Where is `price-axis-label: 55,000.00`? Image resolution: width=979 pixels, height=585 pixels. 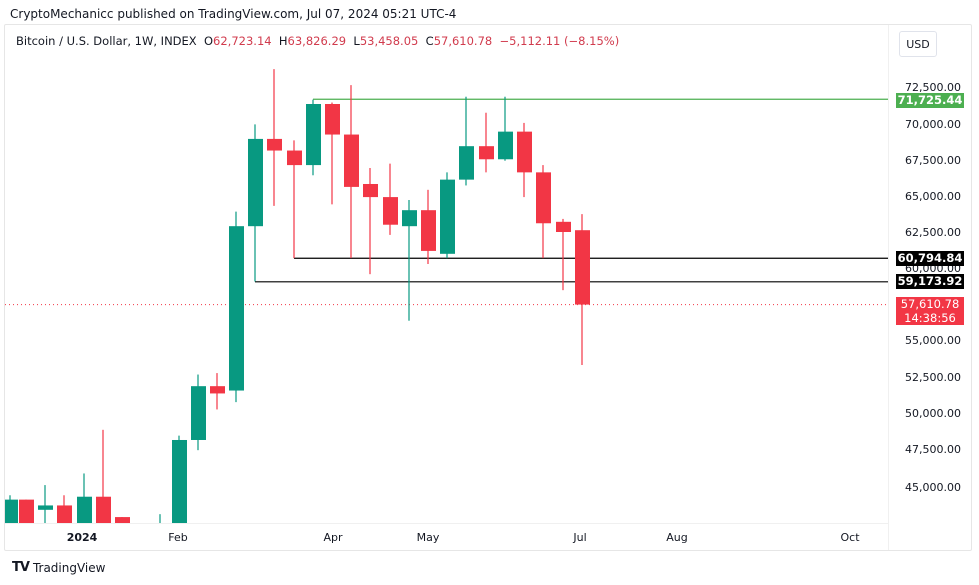
price-axis-label: 55,000.00 is located at coordinates (933, 340).